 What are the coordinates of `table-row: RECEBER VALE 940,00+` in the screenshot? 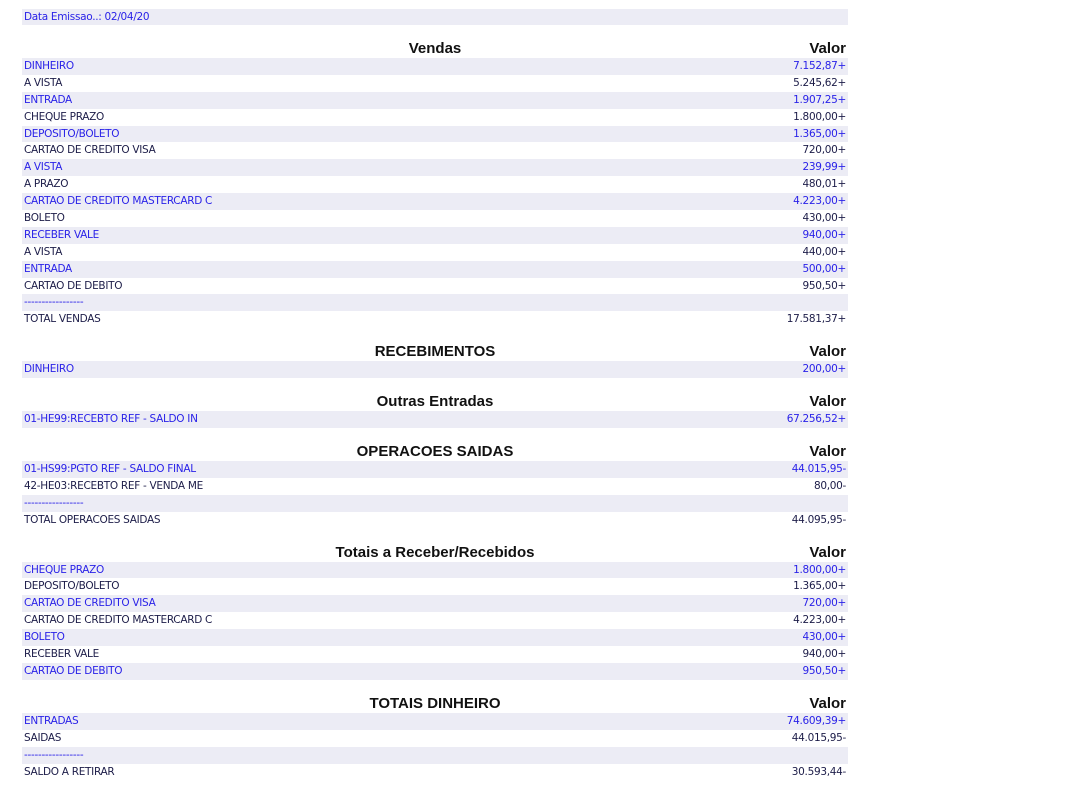 It's located at (435, 235).